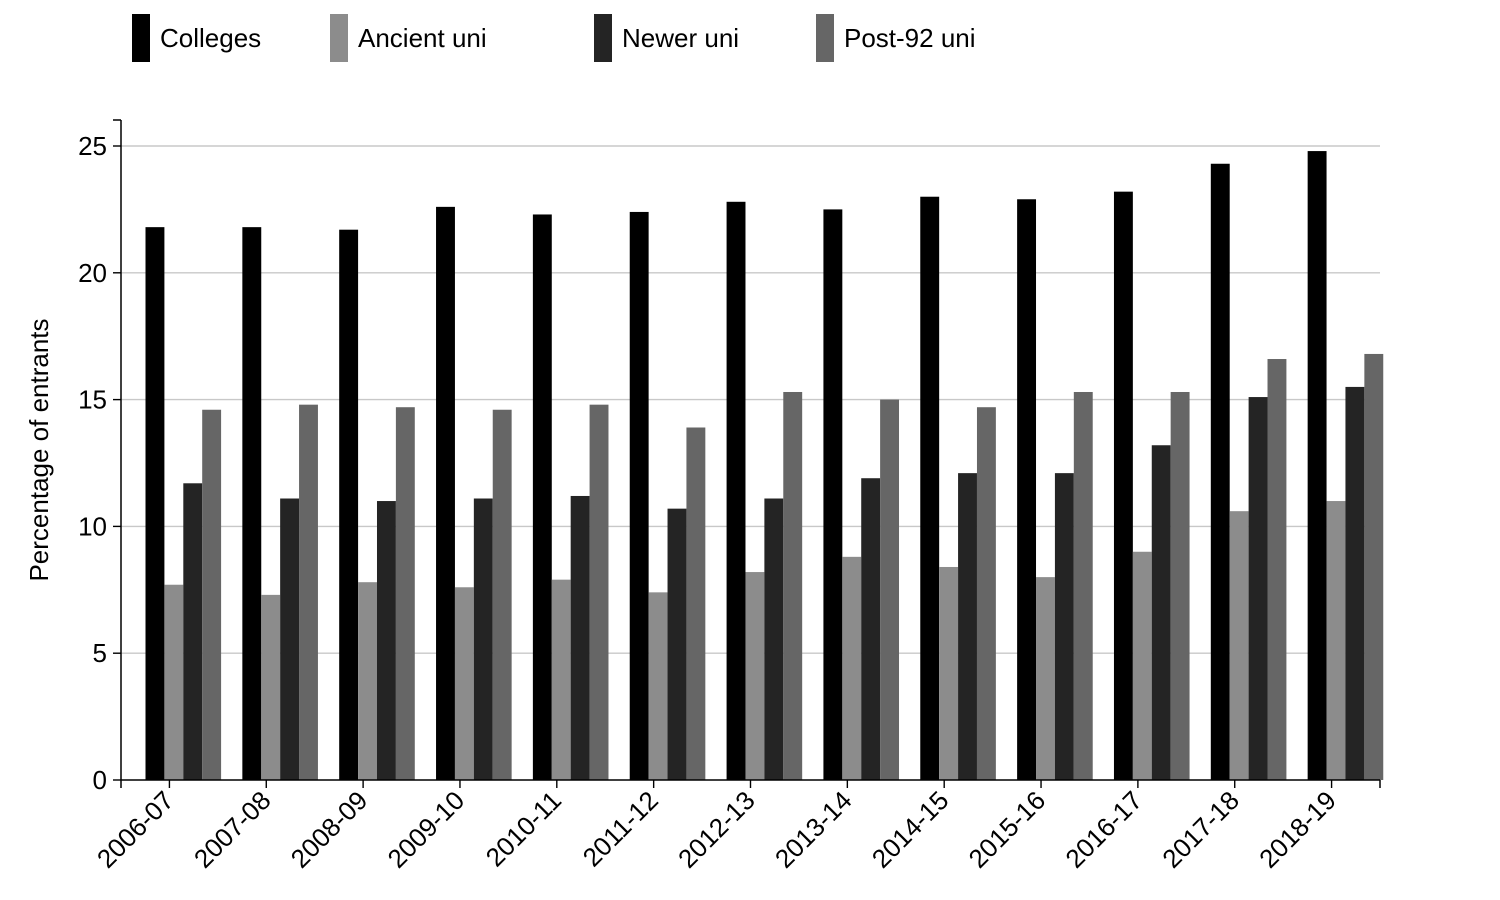 Image resolution: width=1500 pixels, height=900 pixels. I want to click on y-tick-label-25: 25, so click(92, 146).